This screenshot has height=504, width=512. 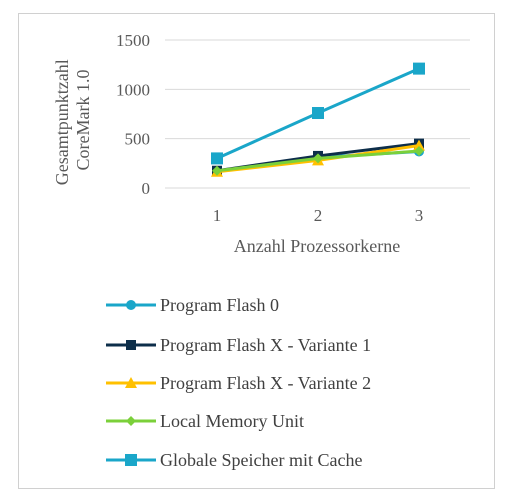 I want to click on x-axis-title: Anzahl Prozessorkerne, so click(x=317, y=246).